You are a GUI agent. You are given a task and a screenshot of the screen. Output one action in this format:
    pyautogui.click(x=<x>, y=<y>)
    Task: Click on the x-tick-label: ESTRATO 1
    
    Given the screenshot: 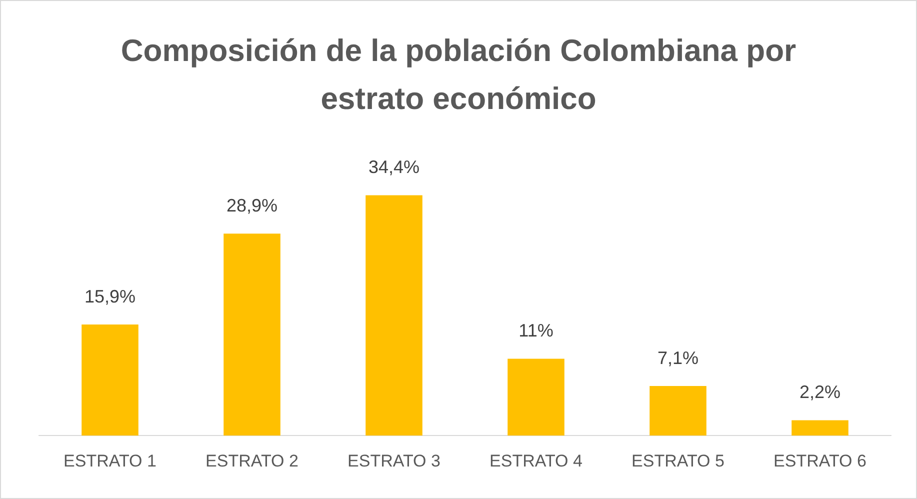 What is the action you would take?
    pyautogui.click(x=110, y=460)
    